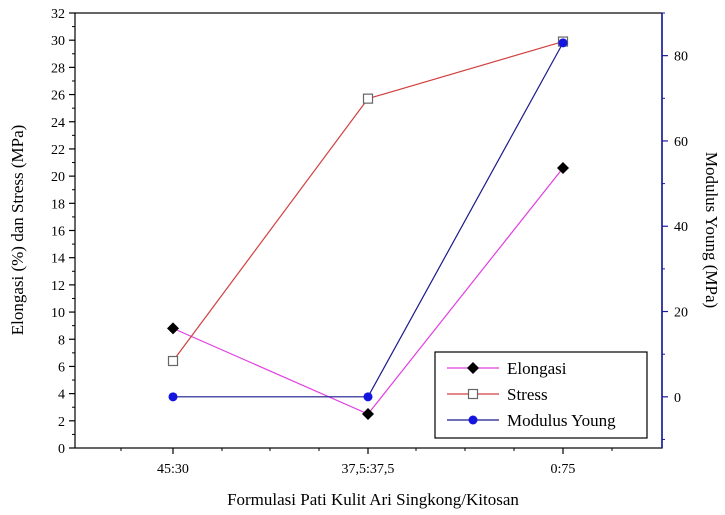 This screenshot has width=725, height=515. Describe the element at coordinates (58, 177) in the screenshot. I see `y-left-tick-label: 20` at that location.